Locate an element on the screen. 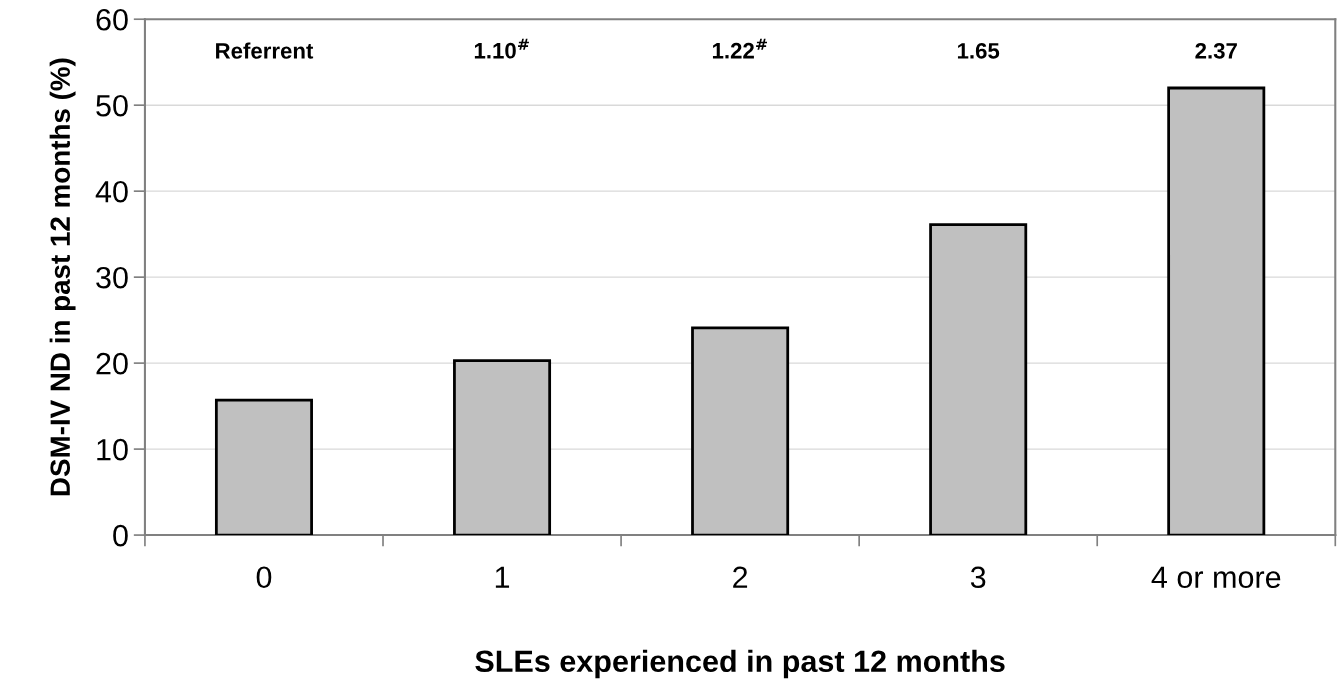  y-tick-label: 10 is located at coordinates (112, 449).